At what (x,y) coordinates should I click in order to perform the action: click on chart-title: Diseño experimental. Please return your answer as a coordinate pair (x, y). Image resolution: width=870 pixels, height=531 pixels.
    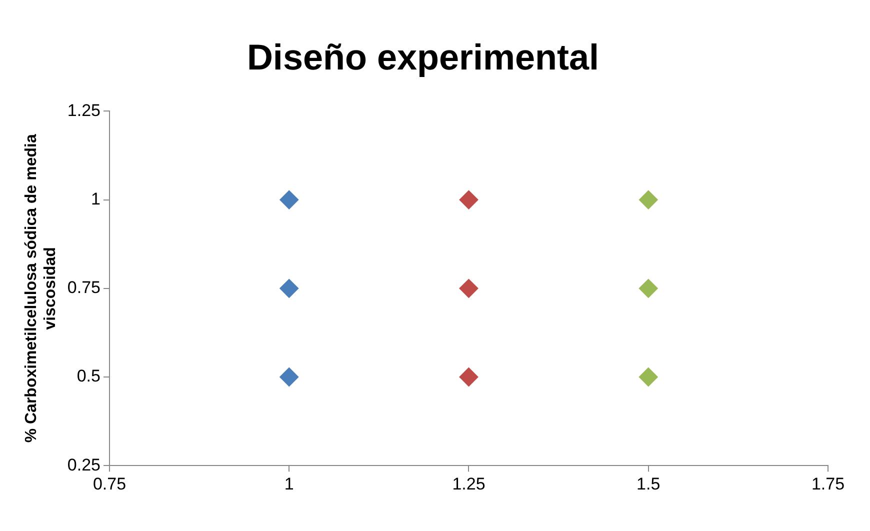
    Looking at the image, I should click on (423, 57).